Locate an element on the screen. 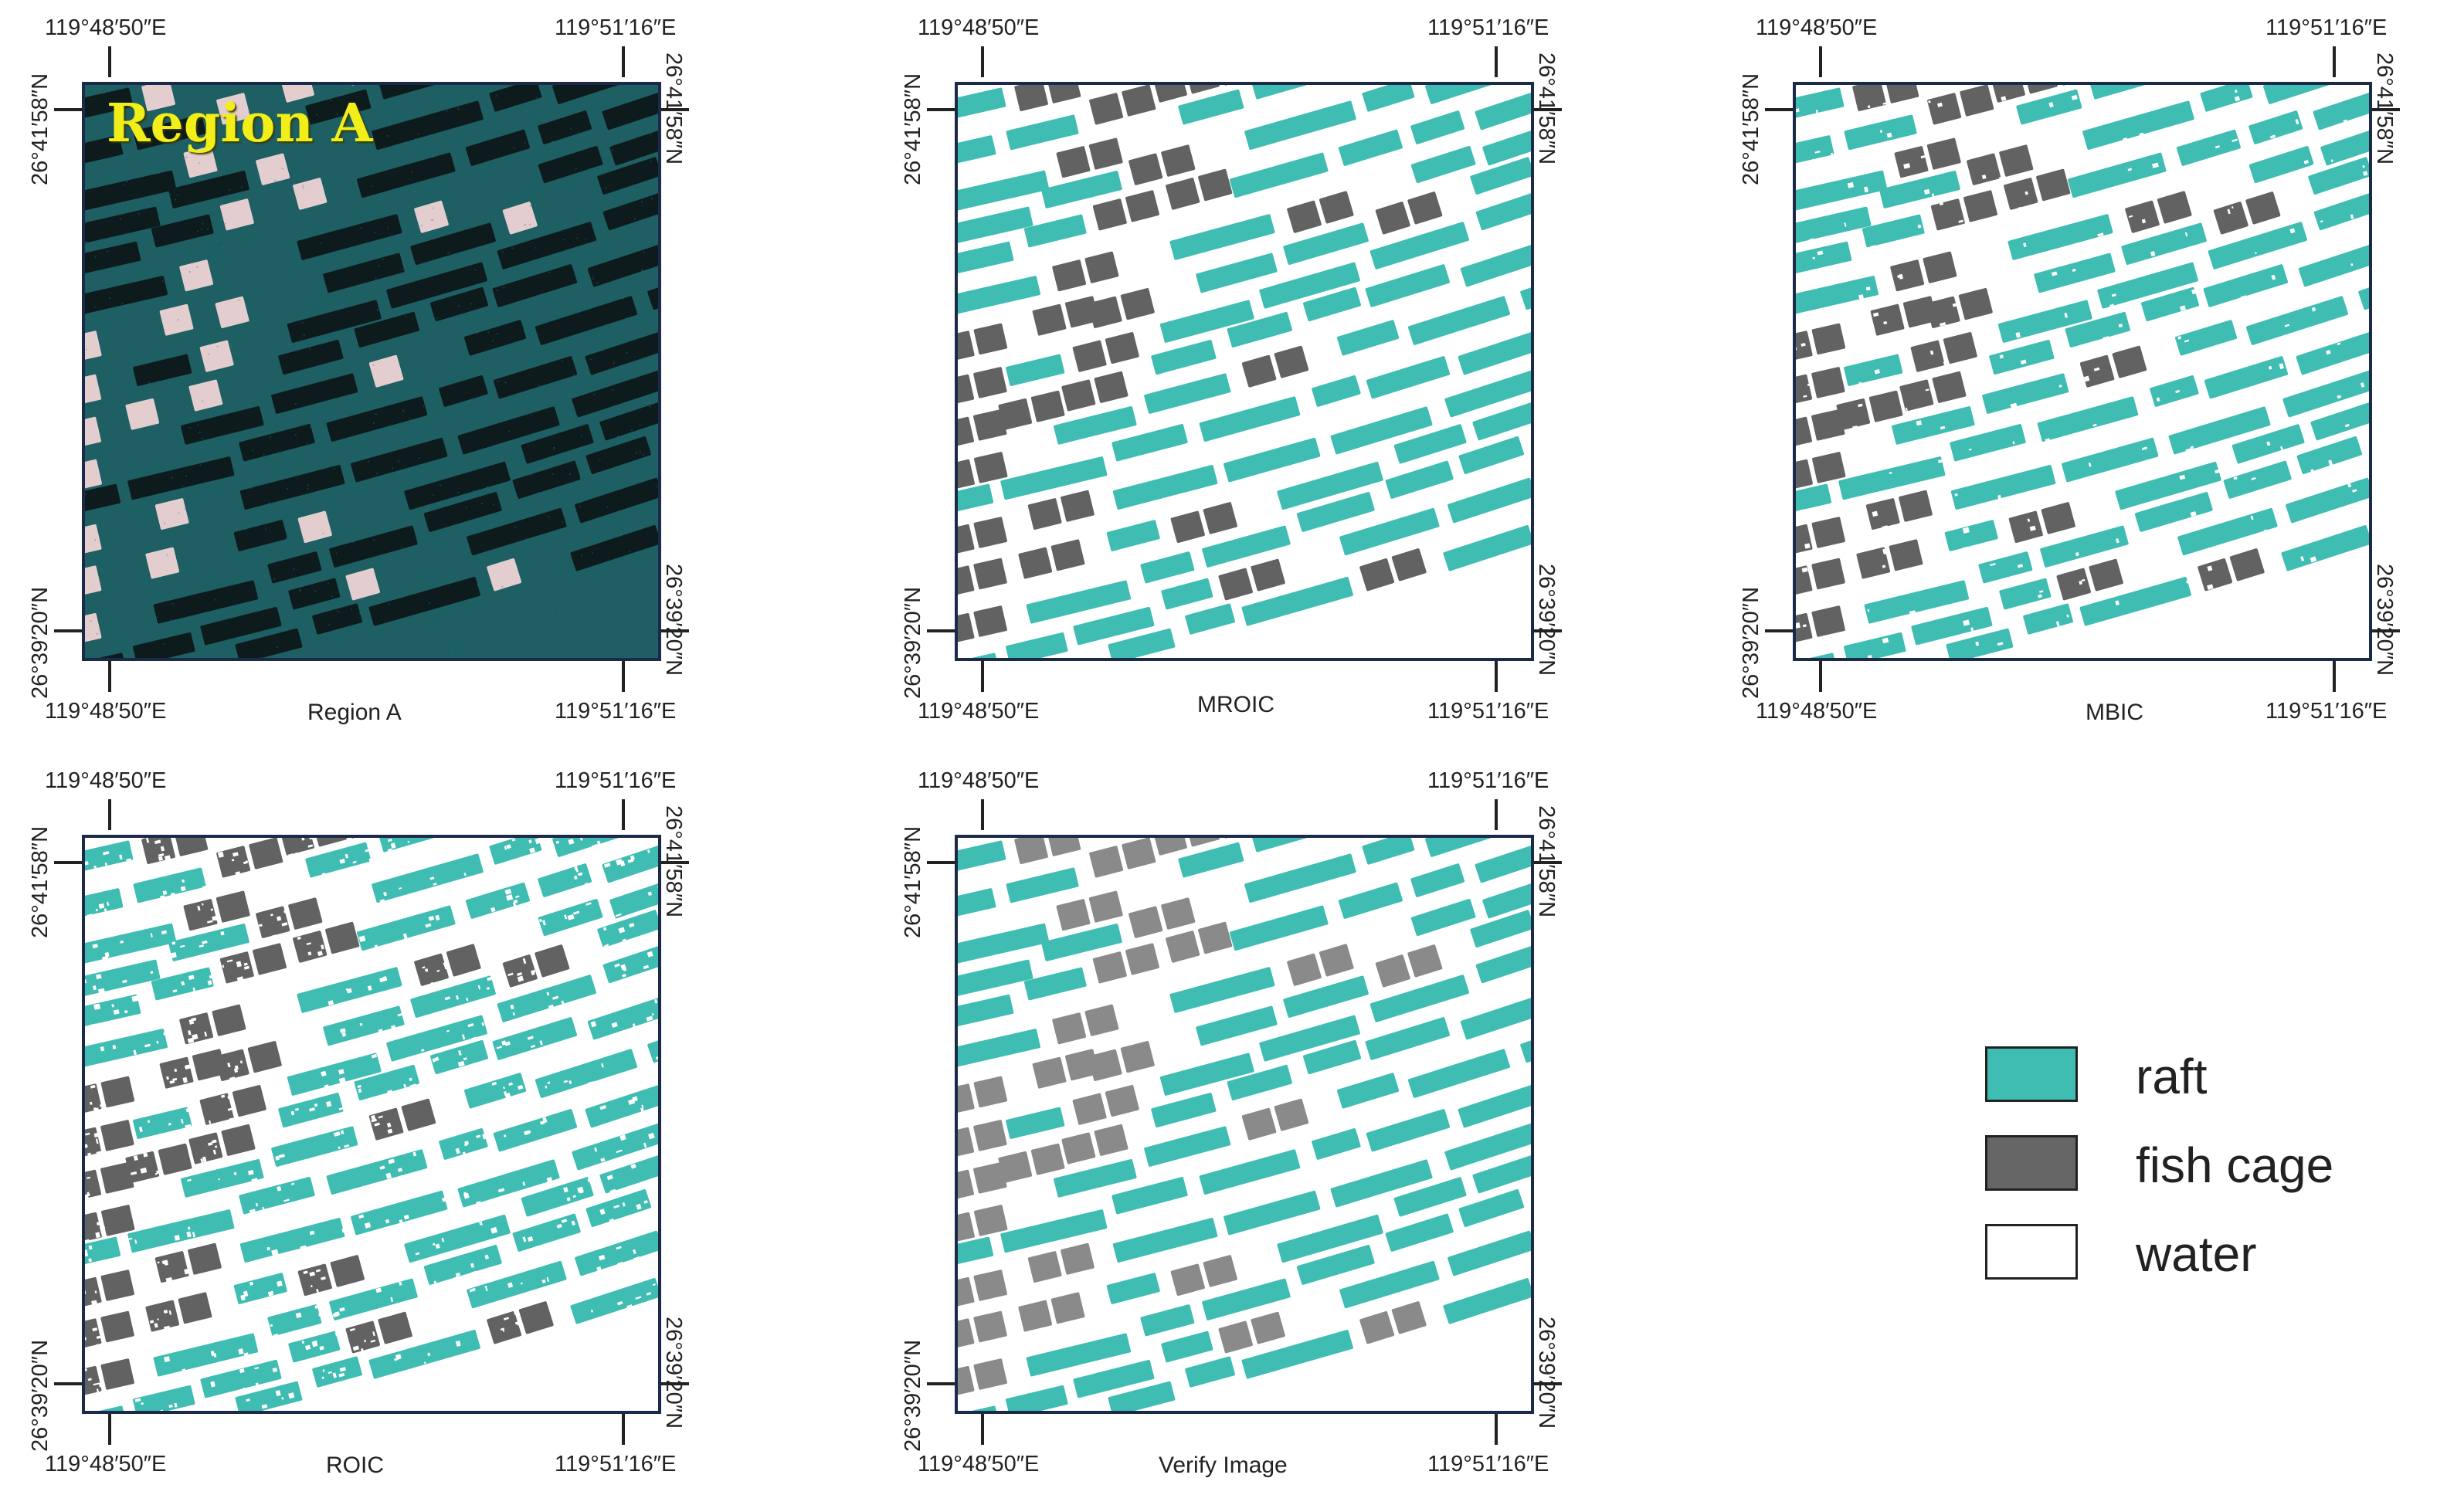  legend-label: water is located at coordinates (2196, 1254).